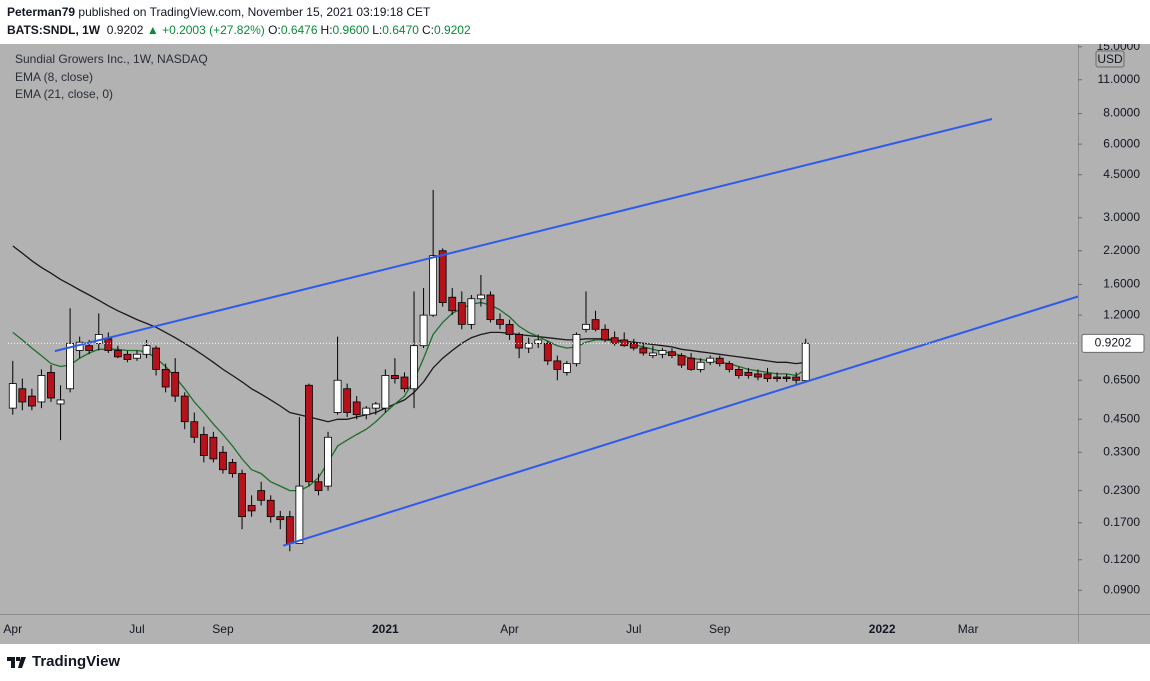  Describe the element at coordinates (452, 30) in the screenshot. I see `field-value: 0.9202` at that location.